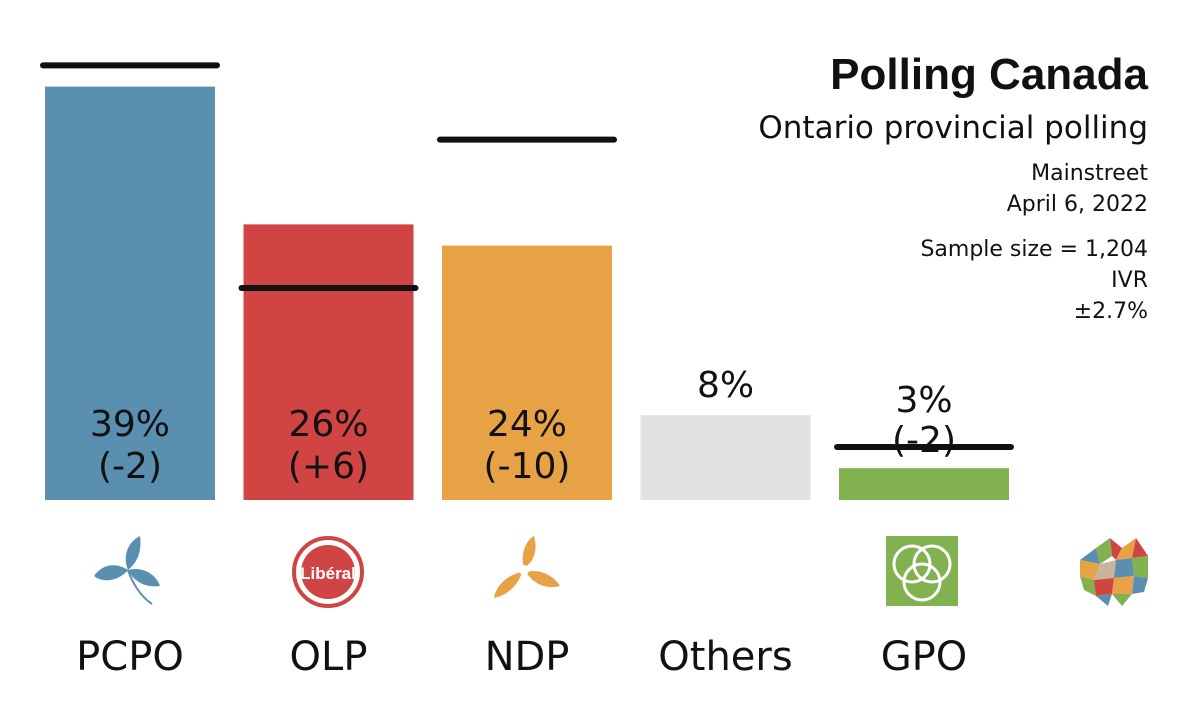 The image size is (1200, 713). I want to click on poll-source-block: Mainstreet April 6, 2022, so click(953, 189).